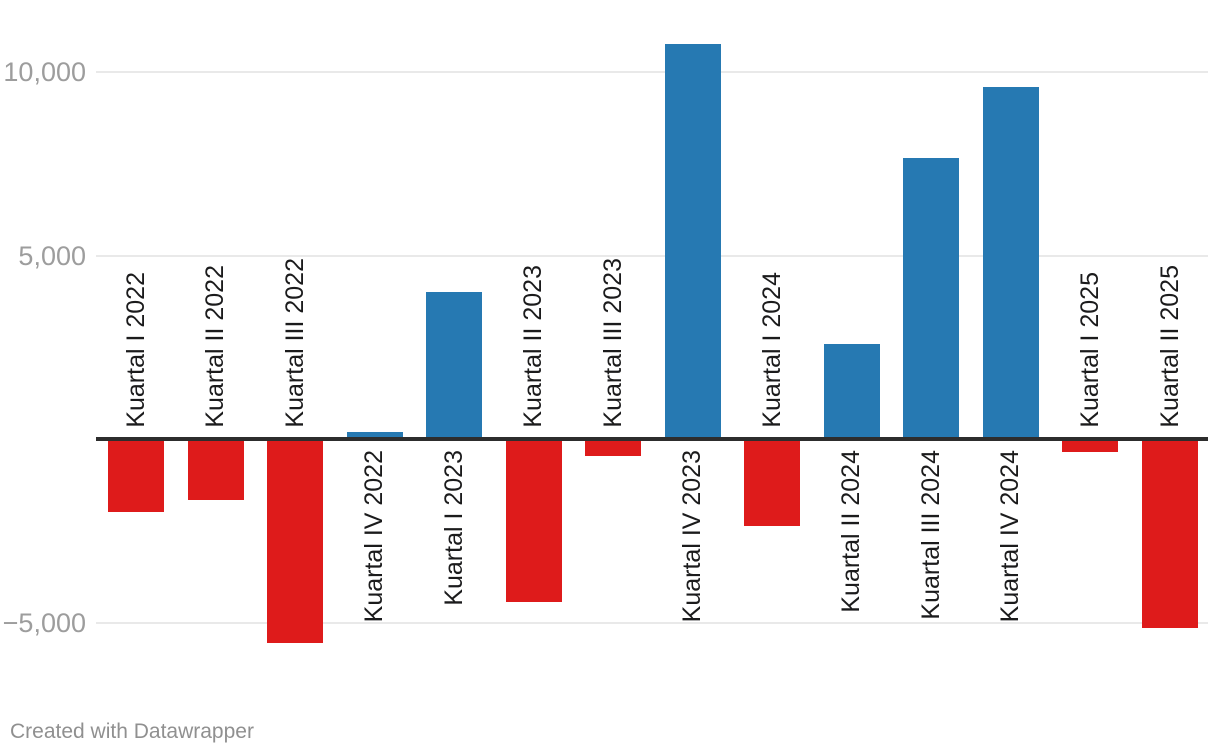 The image size is (1220, 756). I want to click on category-label-wrap: Kuartal II 2025, so click(1170, 346).